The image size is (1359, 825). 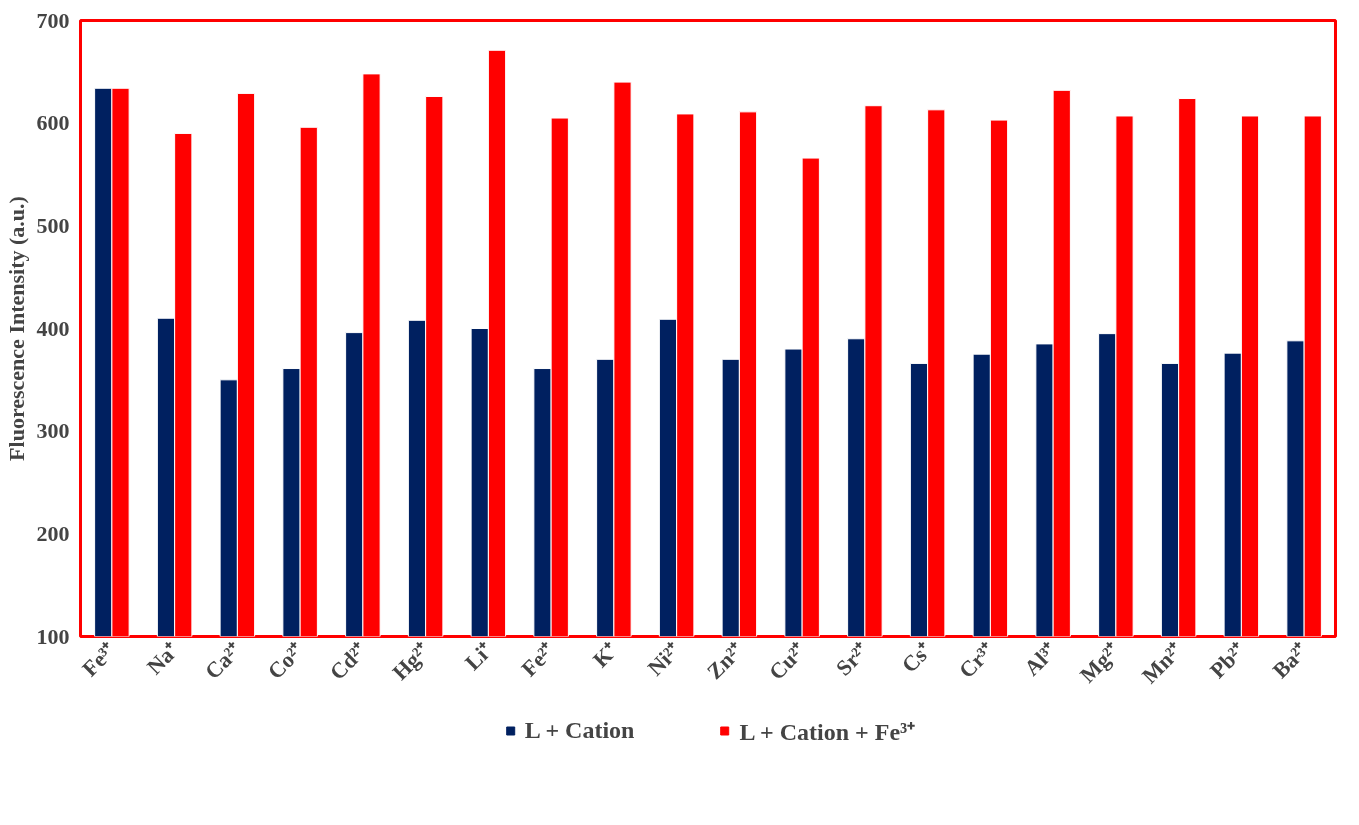 I want to click on x-tick-label: Cr³⁺, so click(x=976, y=660).